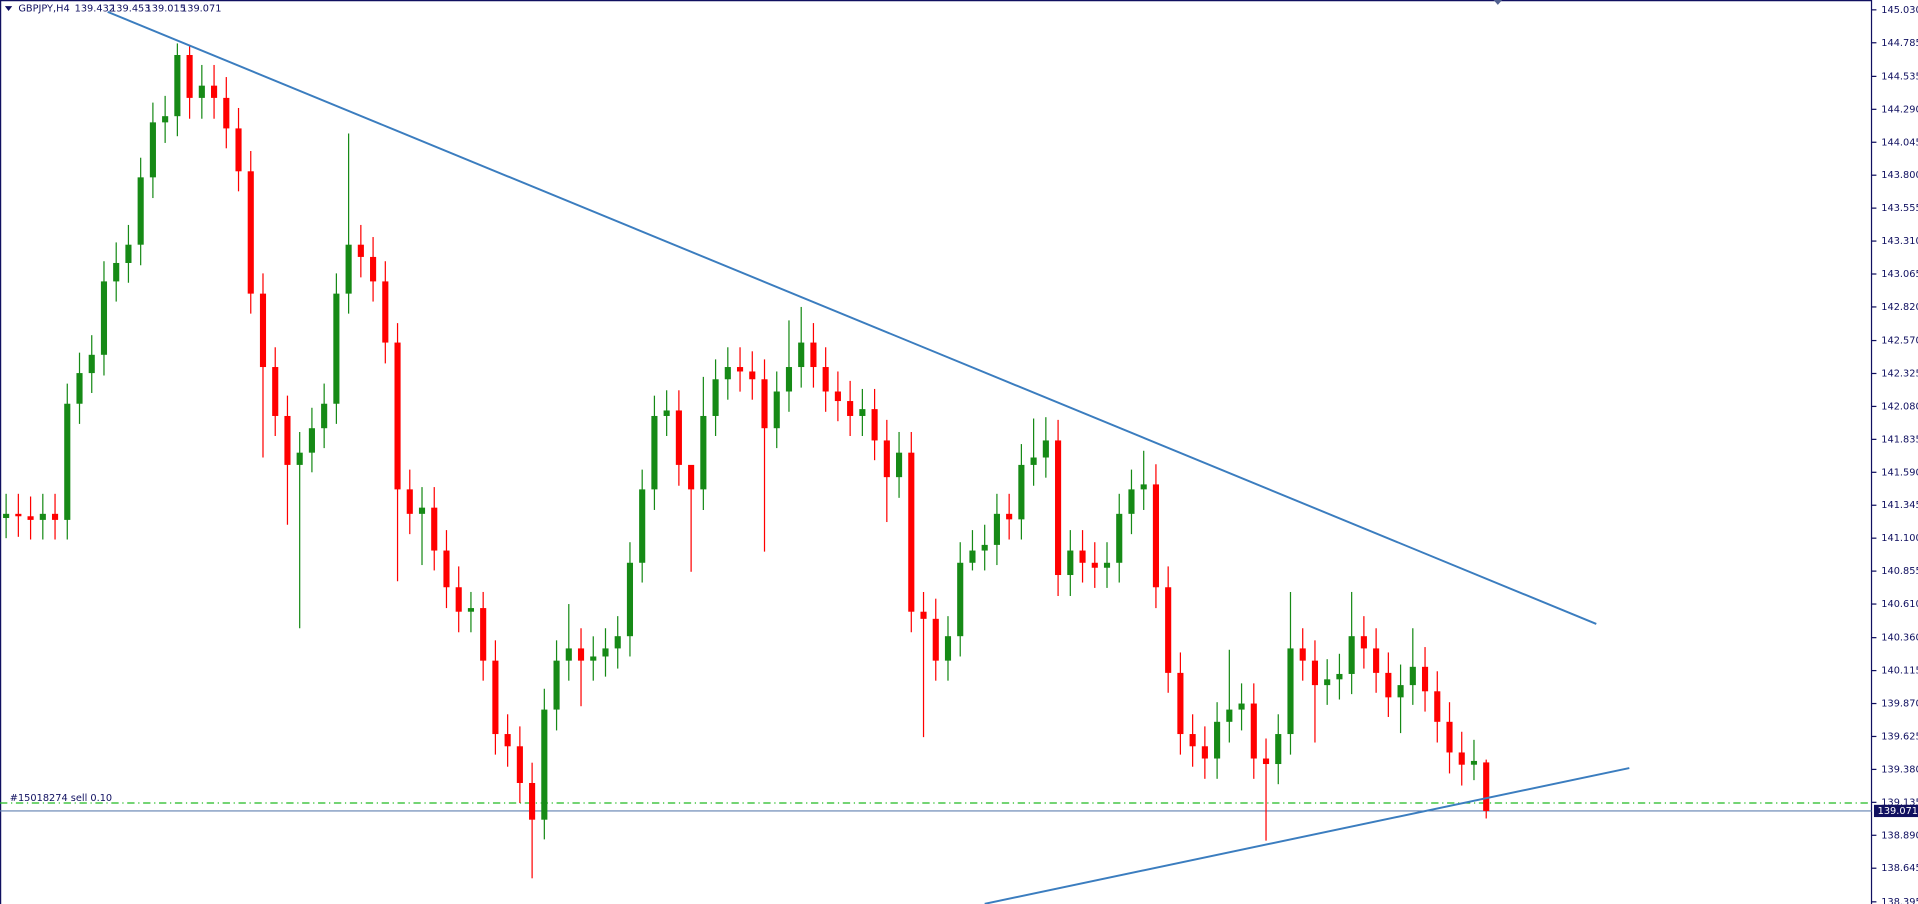 This screenshot has width=1918, height=904. I want to click on y-tick-label: 138.395, so click(1899, 900).